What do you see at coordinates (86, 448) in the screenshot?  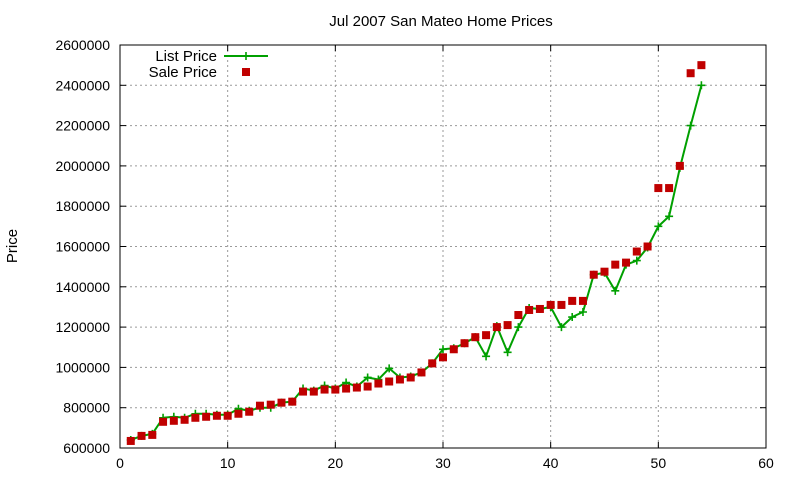 I see `y-tick-label: 600000` at bounding box center [86, 448].